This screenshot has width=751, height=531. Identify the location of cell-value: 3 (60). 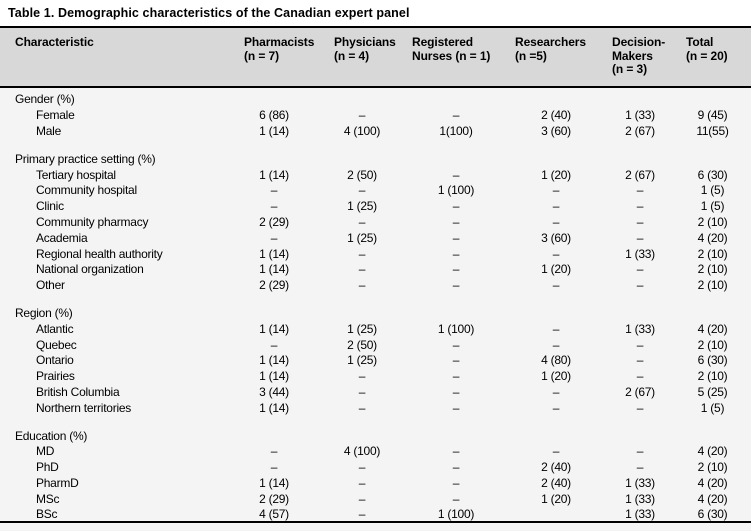
(556, 238).